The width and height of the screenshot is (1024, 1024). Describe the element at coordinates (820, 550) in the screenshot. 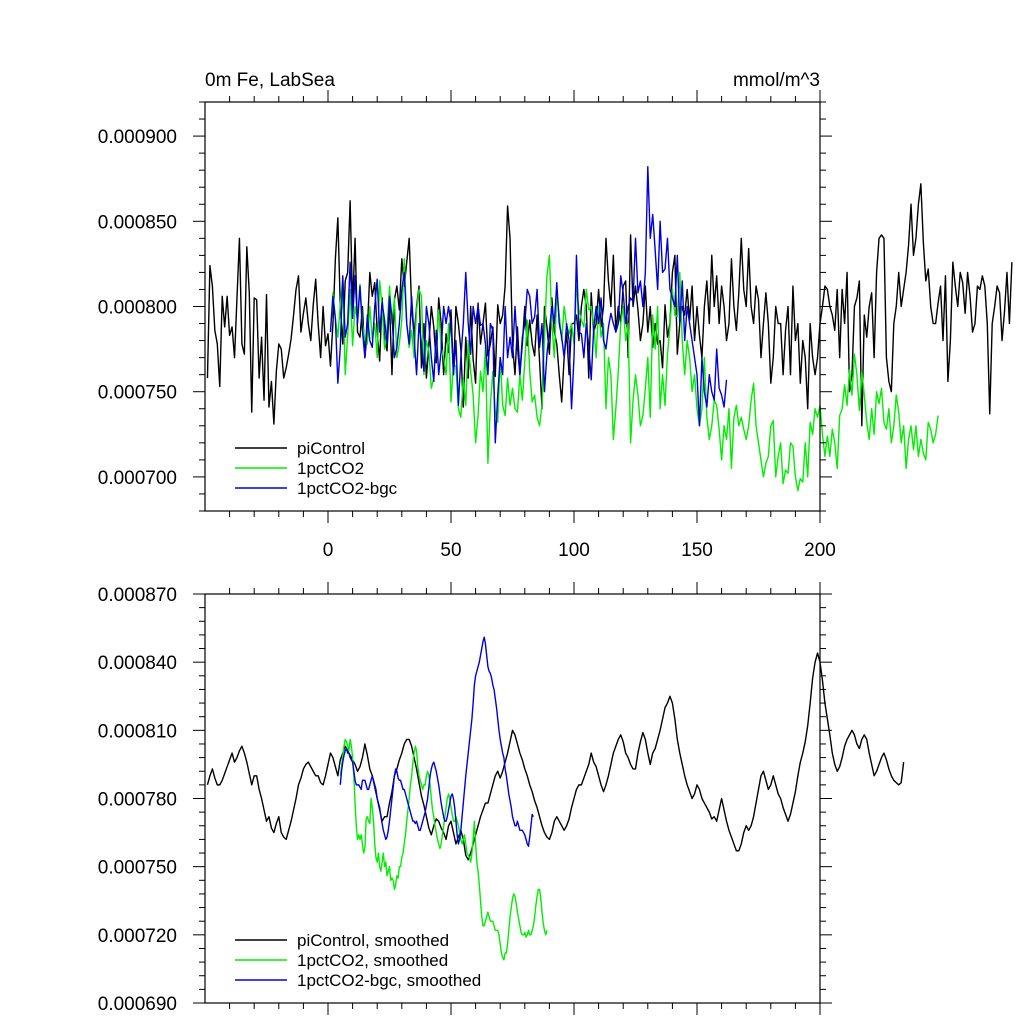

I see `top-xtick-label: 200` at that location.